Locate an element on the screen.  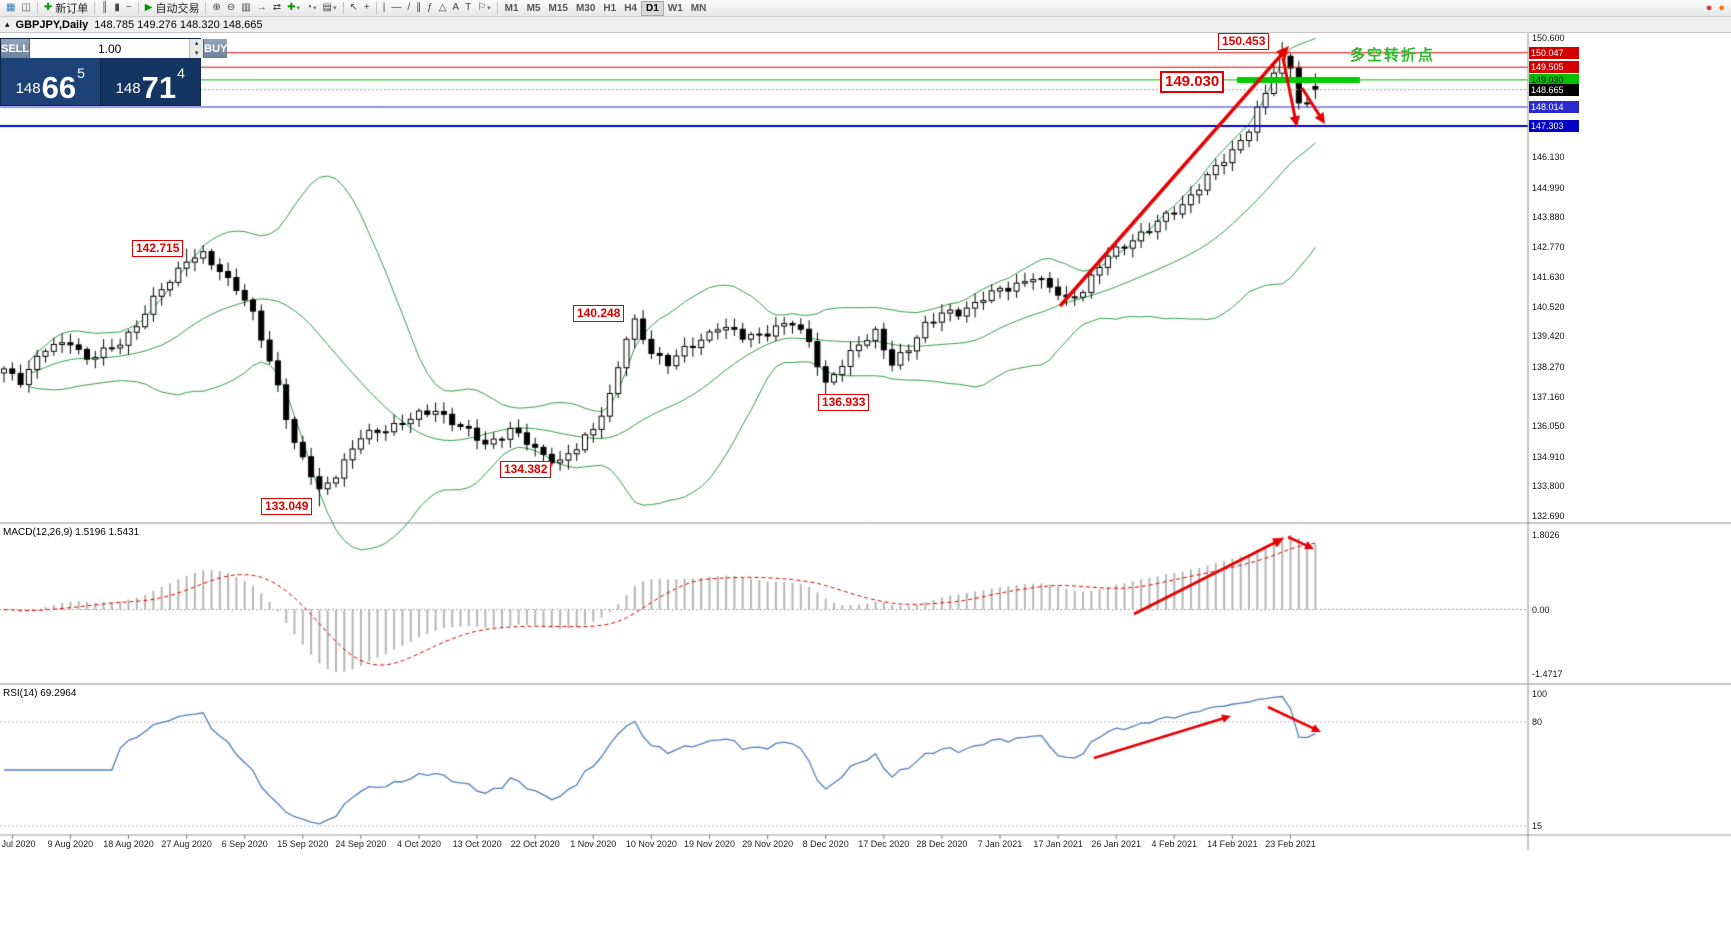
text-label-icon: T is located at coordinates (468, 8).